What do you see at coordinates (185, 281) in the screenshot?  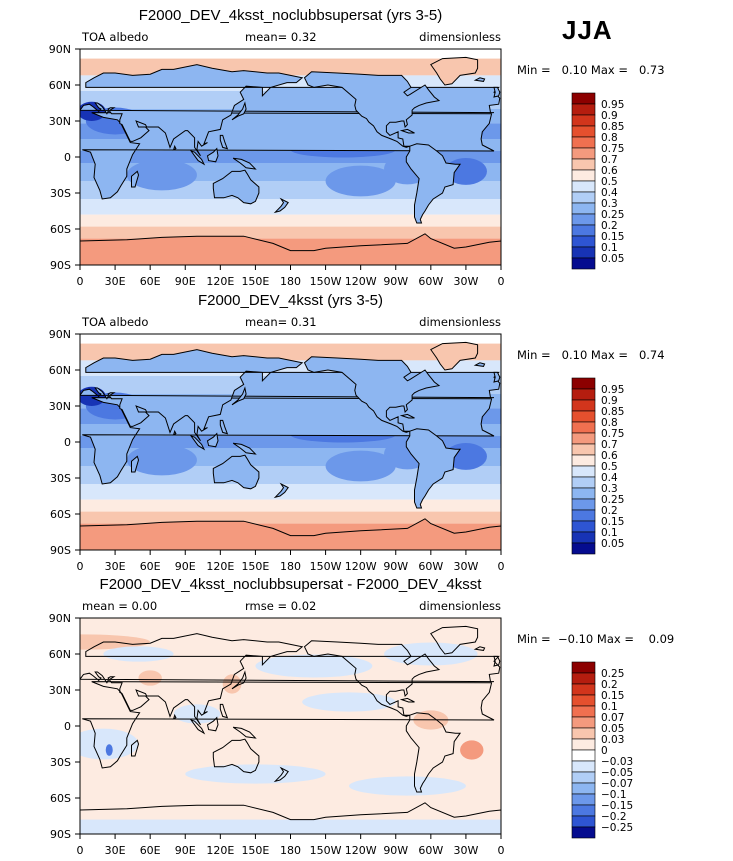 I see `x-tick-label: 90E` at bounding box center [185, 281].